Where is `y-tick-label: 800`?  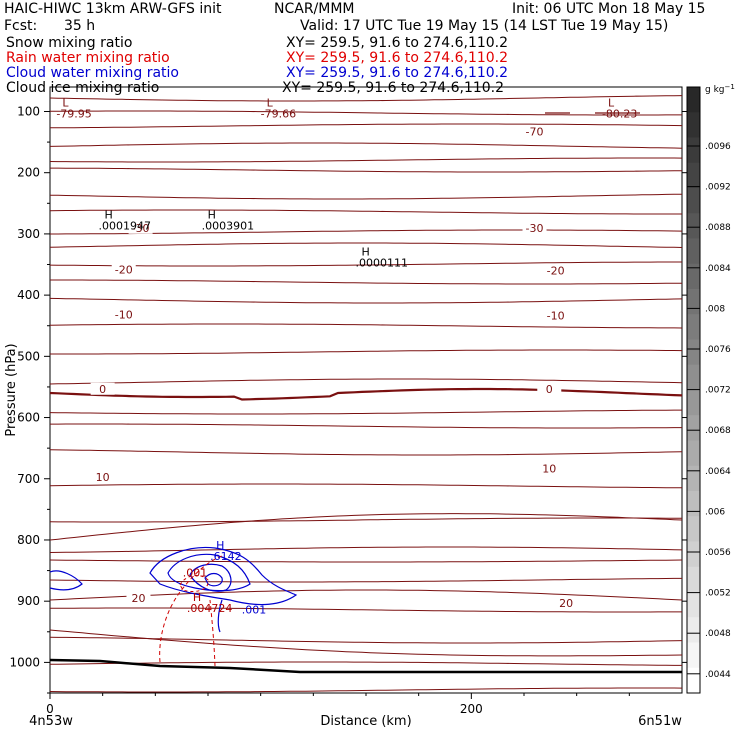 y-tick-label: 800 is located at coordinates (28, 540).